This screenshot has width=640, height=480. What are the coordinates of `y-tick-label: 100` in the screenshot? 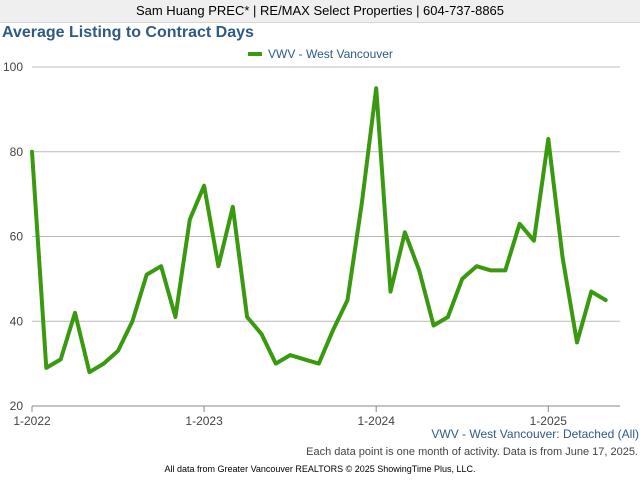 It's located at (13, 67).